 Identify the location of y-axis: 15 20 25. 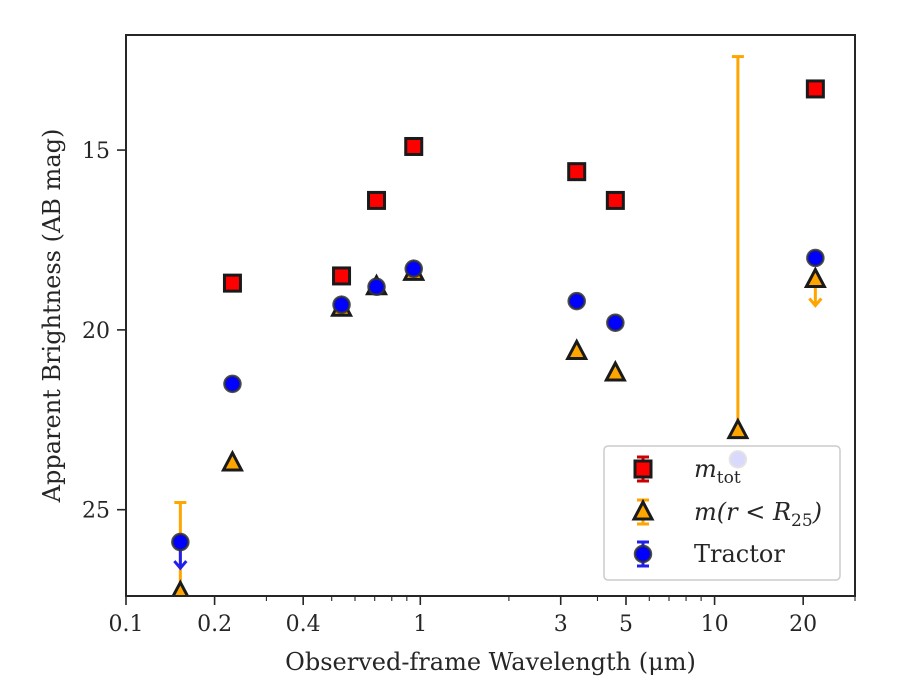
(104, 331).